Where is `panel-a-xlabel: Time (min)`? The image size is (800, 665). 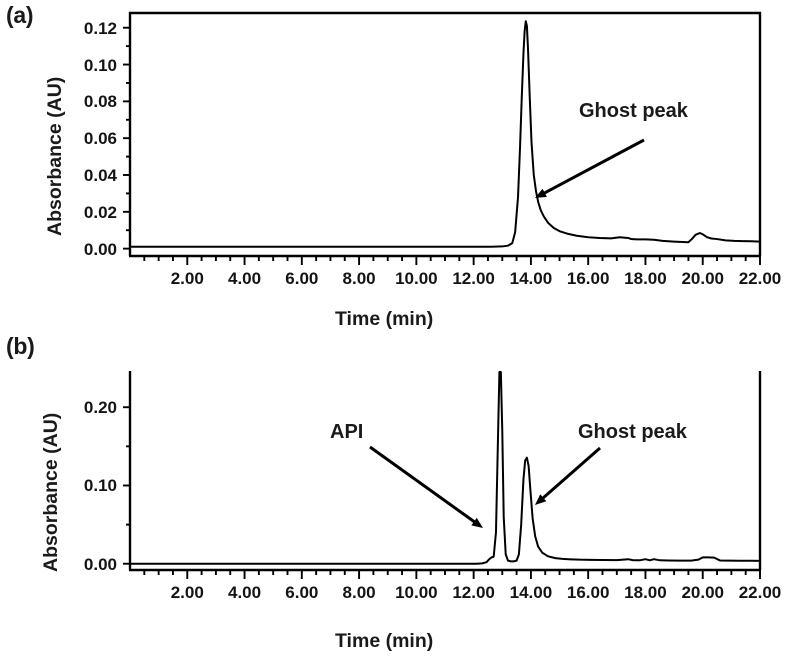 panel-a-xlabel: Time (min) is located at coordinates (384, 319).